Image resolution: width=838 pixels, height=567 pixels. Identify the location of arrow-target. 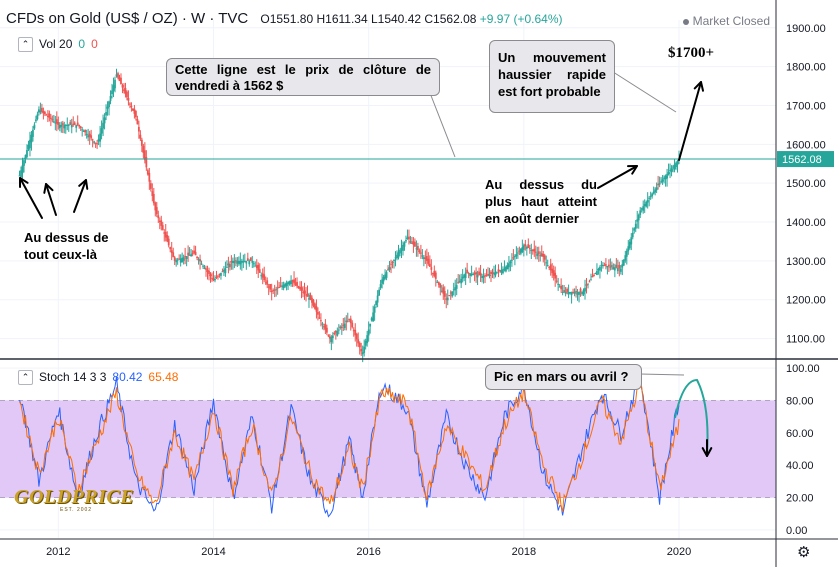
(691, 121).